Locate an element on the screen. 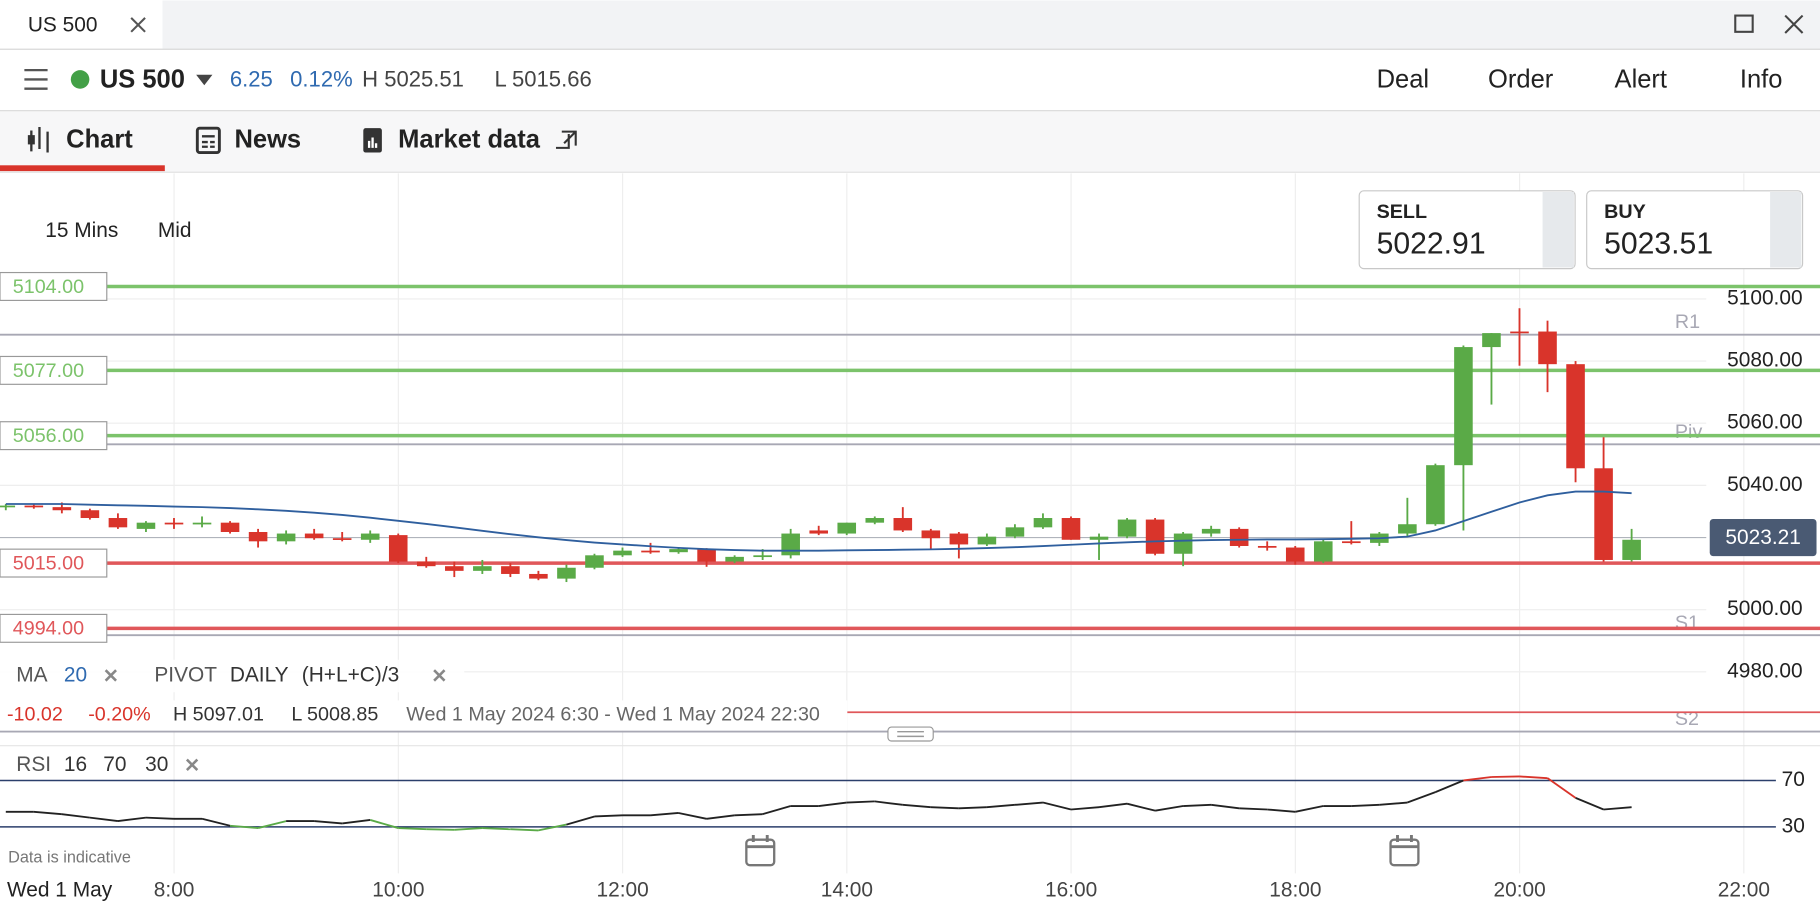 This screenshot has width=1820, height=904. tab-label: Market data is located at coordinates (469, 140).